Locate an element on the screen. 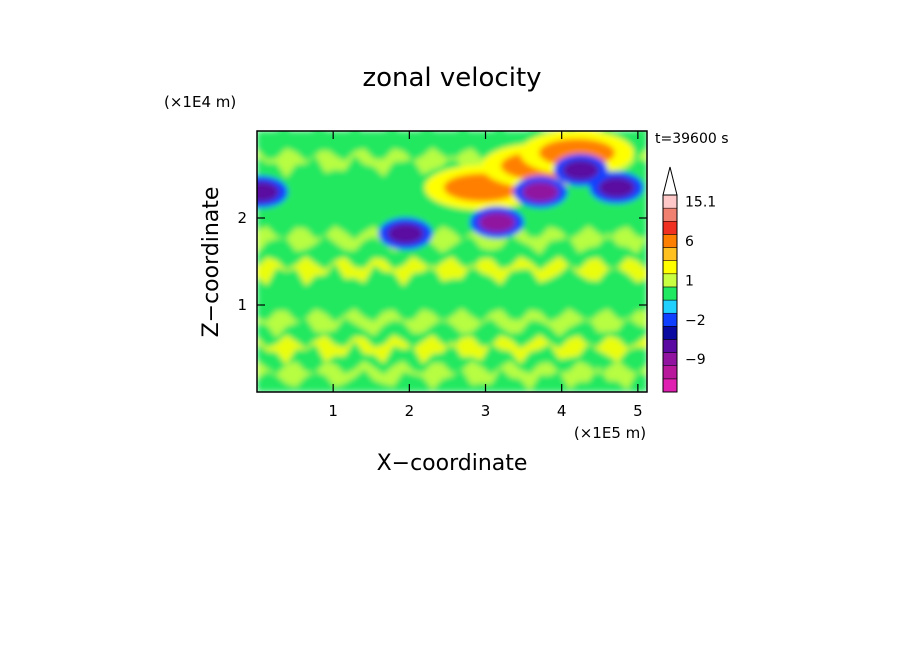 The width and height of the screenshot is (904, 654). x-tick-label: 2 is located at coordinates (410, 411).